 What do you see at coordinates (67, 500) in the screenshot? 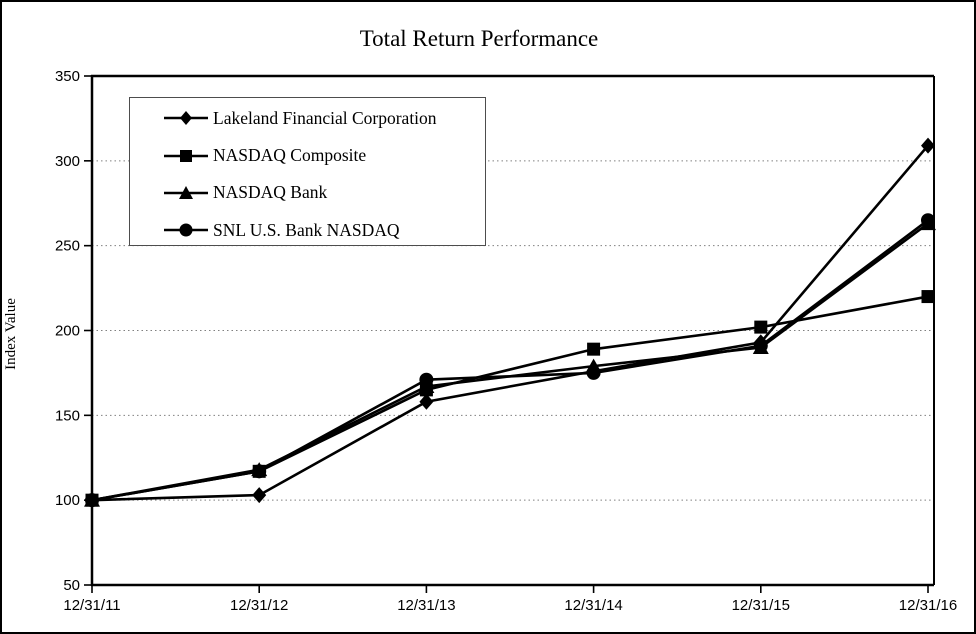
I see `y-tick-label: 100` at bounding box center [67, 500].